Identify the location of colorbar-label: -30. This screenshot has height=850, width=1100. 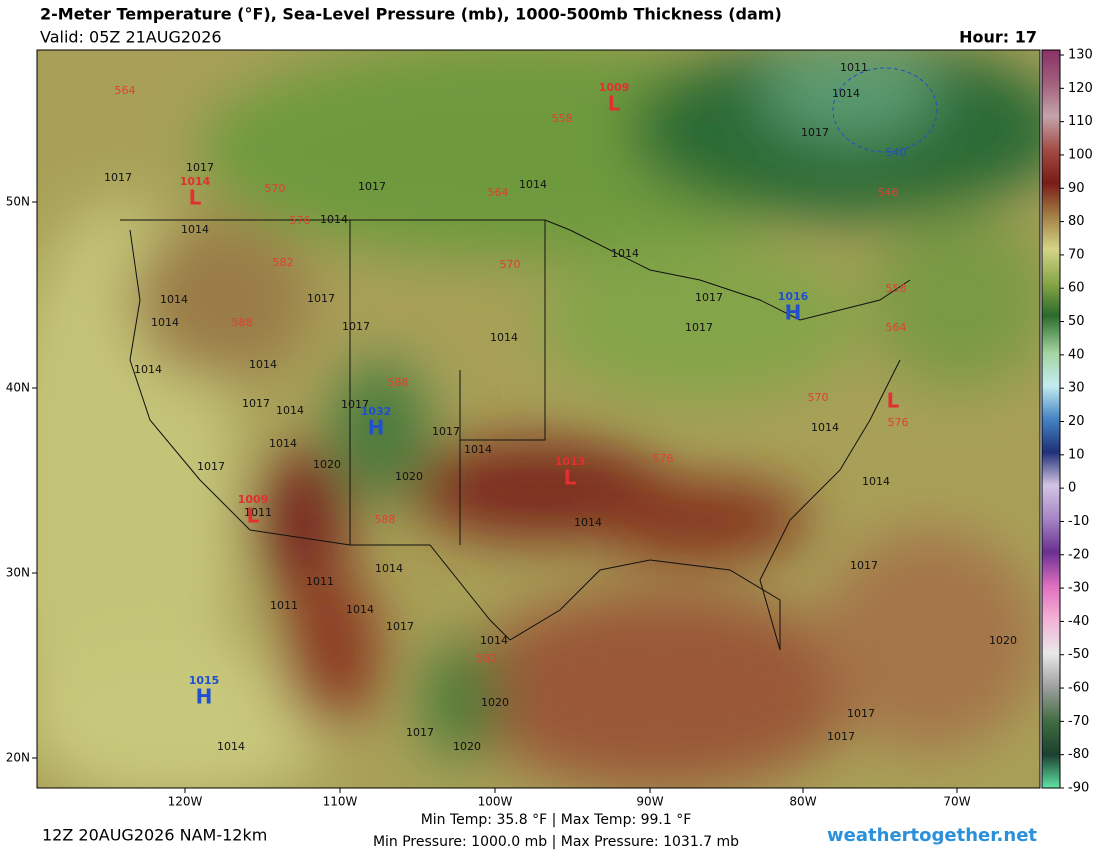
(1078, 588).